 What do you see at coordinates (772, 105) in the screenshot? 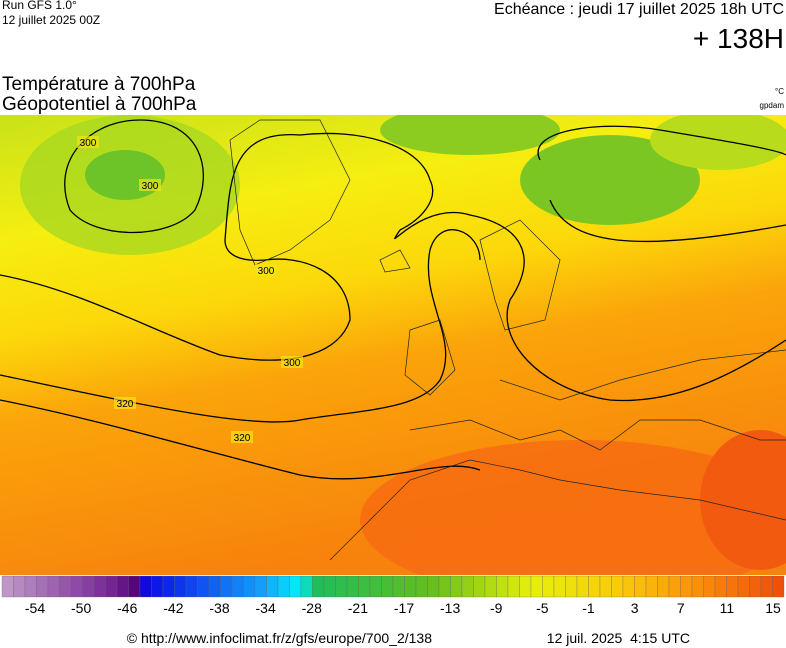
I see `unit-geopotential: gpdam` at bounding box center [772, 105].